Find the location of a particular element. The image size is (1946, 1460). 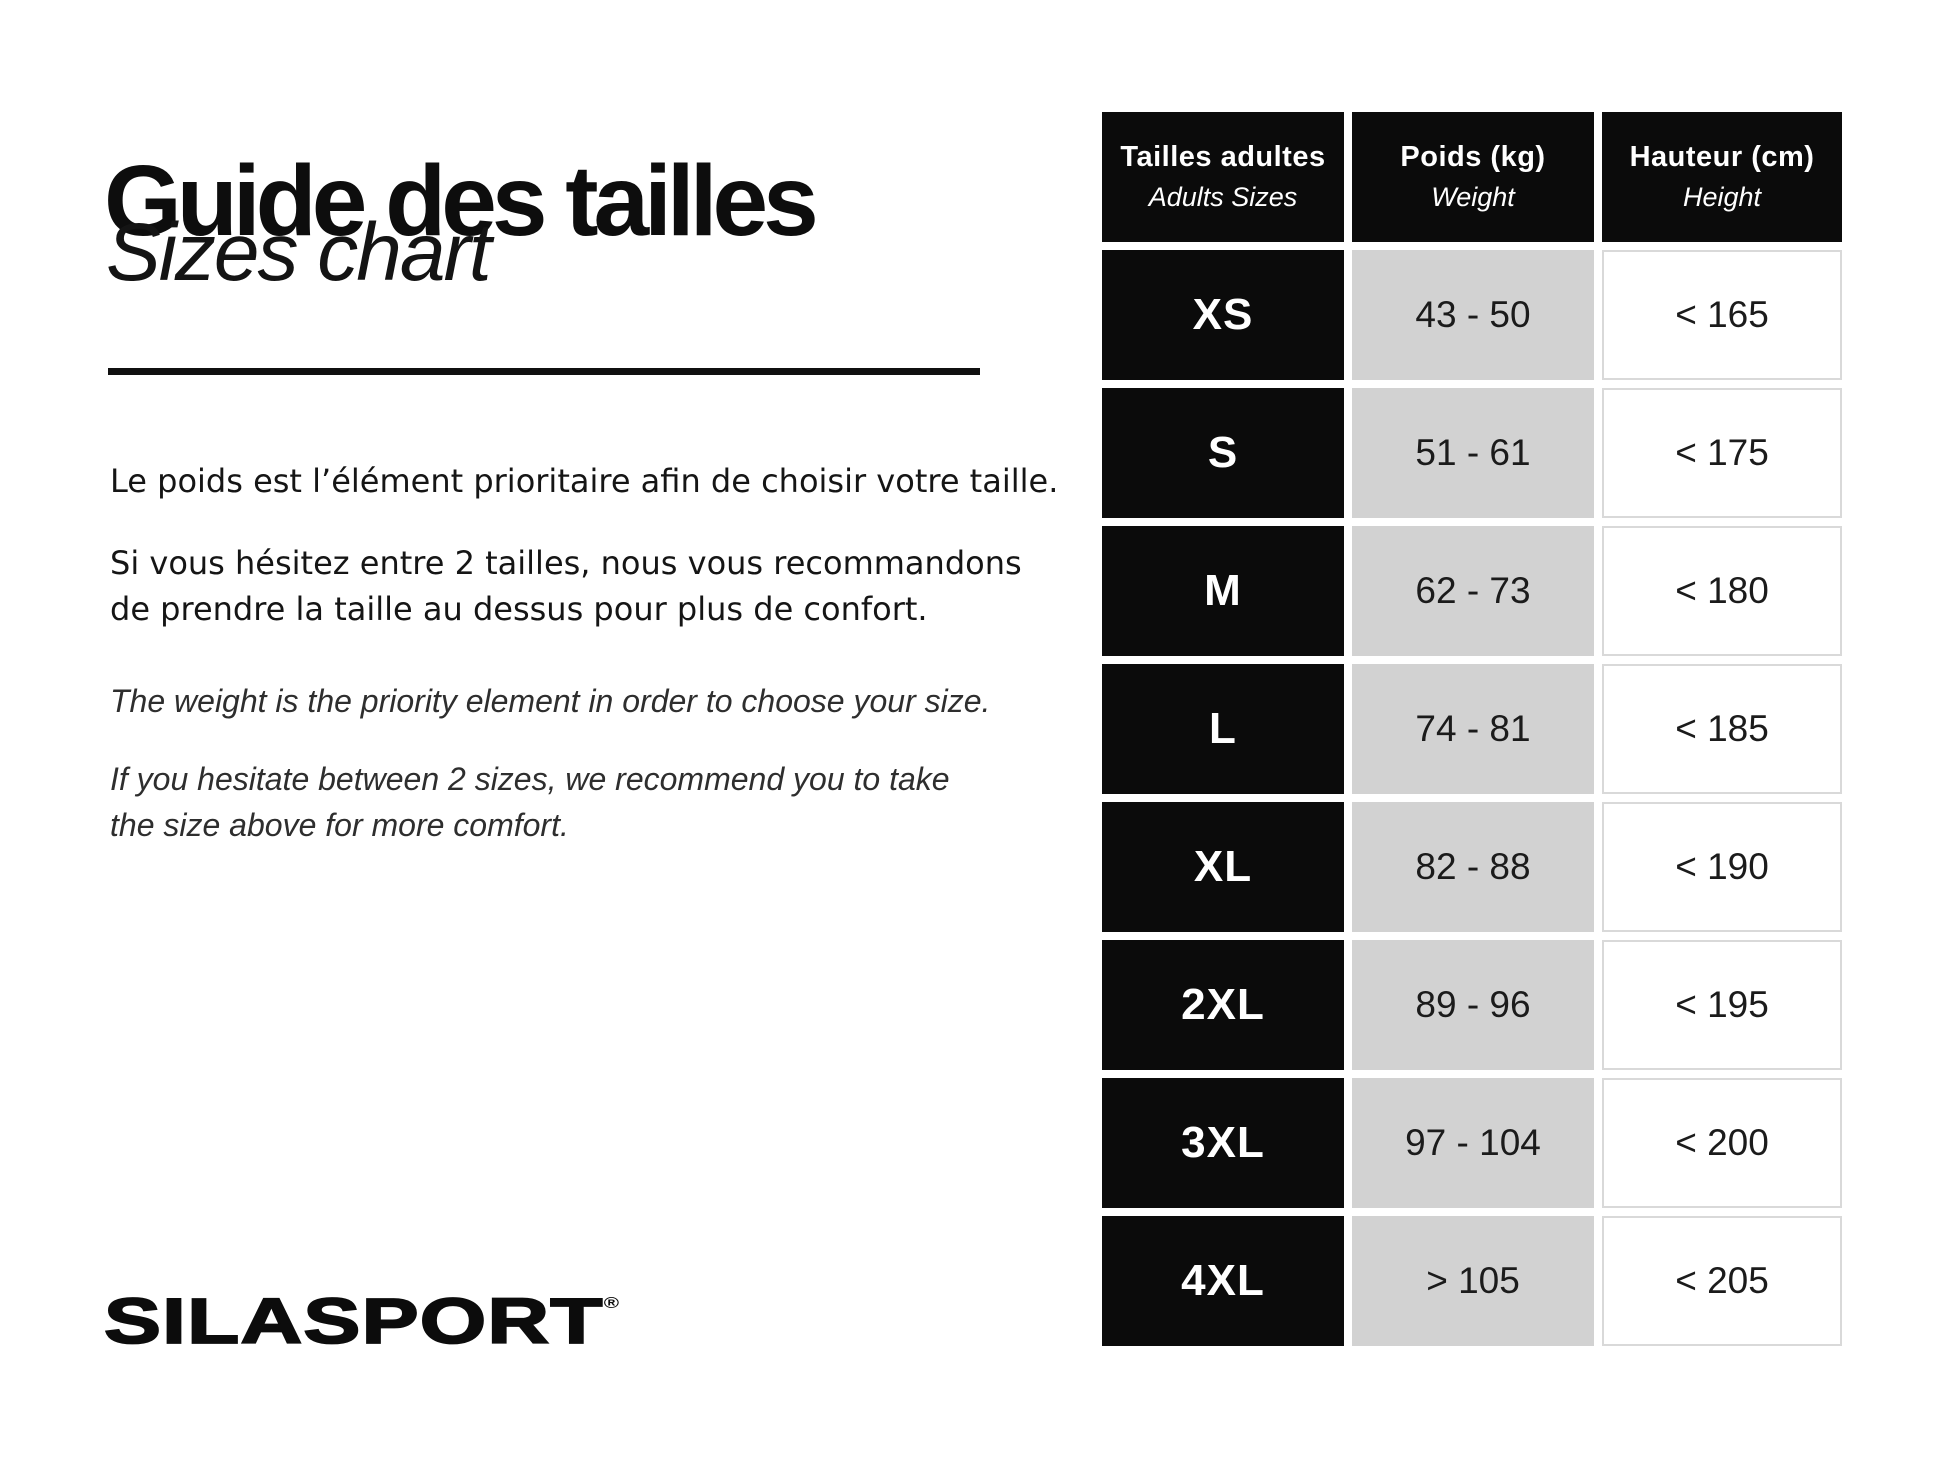

brand-logo: SILASPORT® is located at coordinates (361, 1321).